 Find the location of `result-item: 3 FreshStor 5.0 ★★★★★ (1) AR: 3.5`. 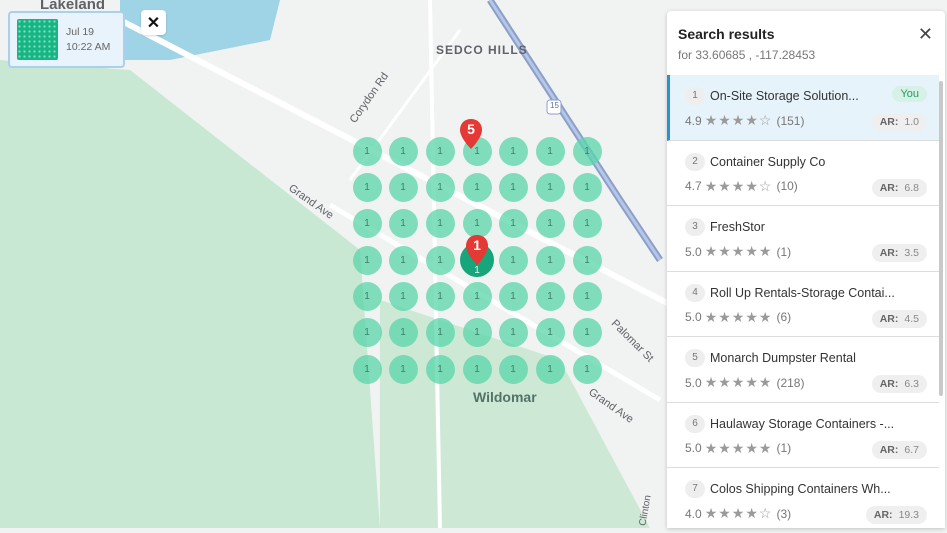

result-item: 3 FreshStor 5.0 ★★★★★ (1) AR: 3.5 is located at coordinates (803, 239).